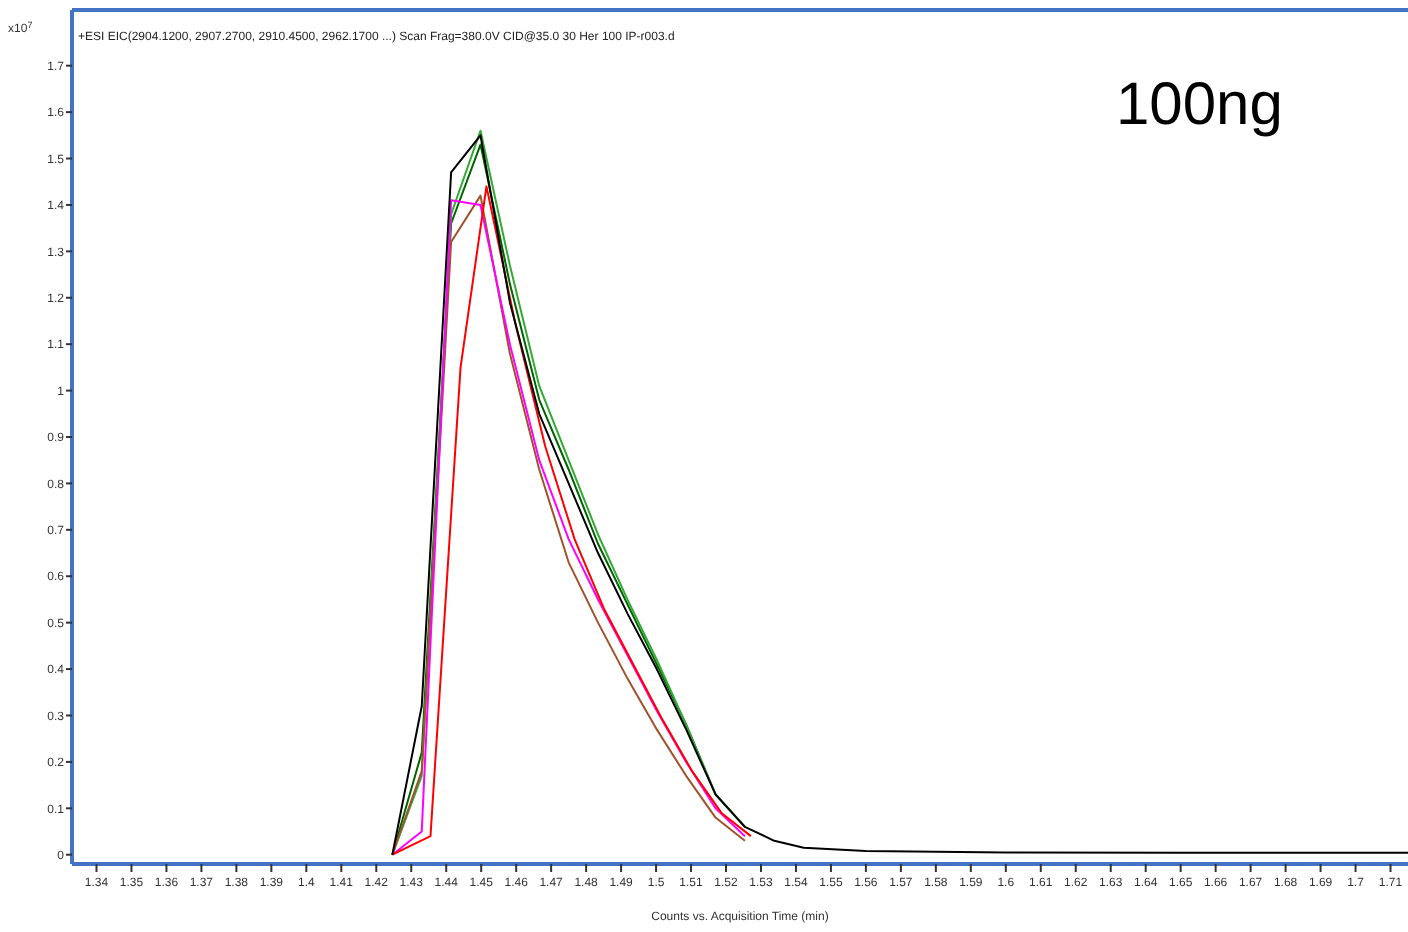  What do you see at coordinates (1199, 105) in the screenshot?
I see `annotation: 100ng` at bounding box center [1199, 105].